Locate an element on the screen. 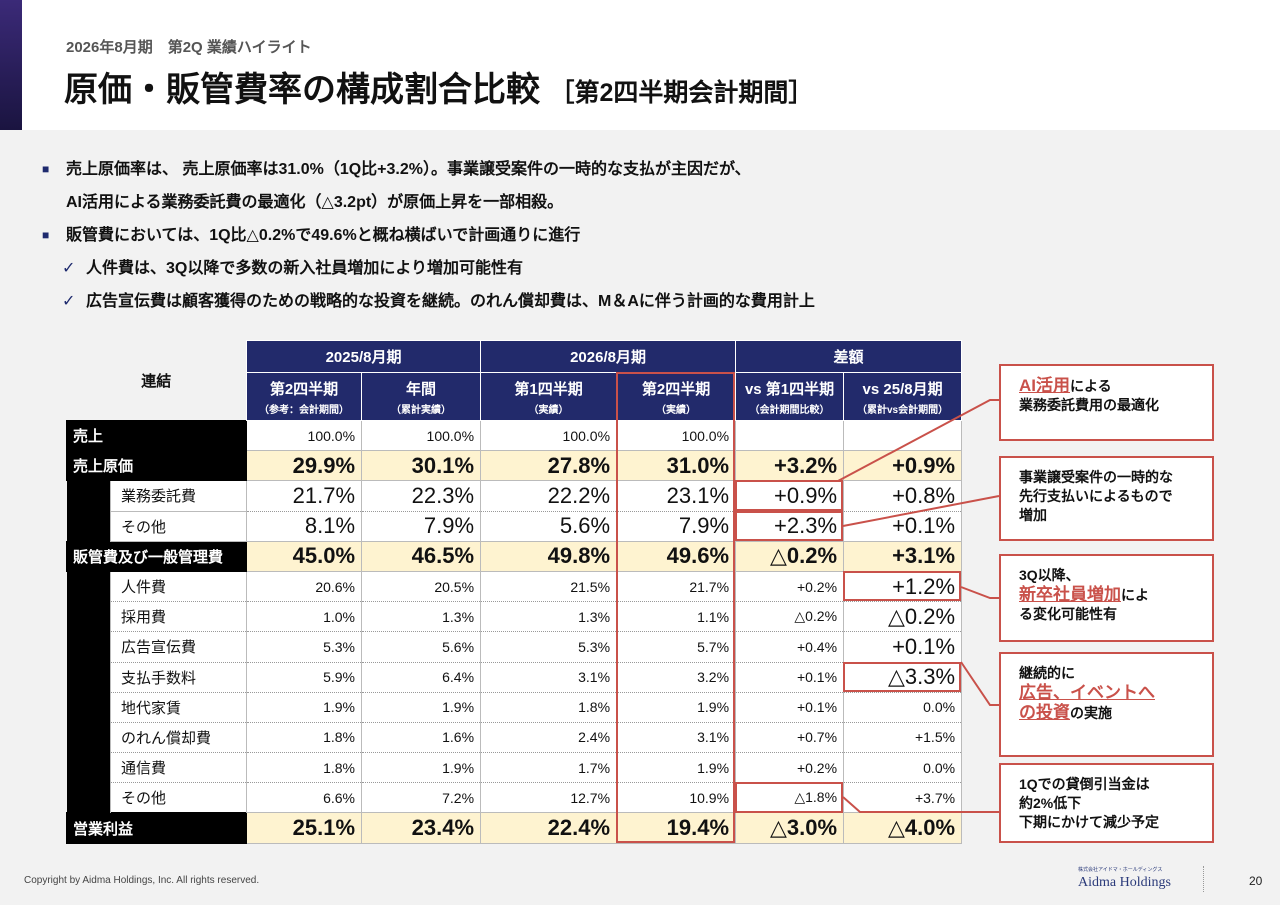 This screenshot has width=1280, height=905. row: 販管費及び一般管理費 45.0% 46.5% 49.8% 49.6% △0.2% +3.1% is located at coordinates (514, 556).